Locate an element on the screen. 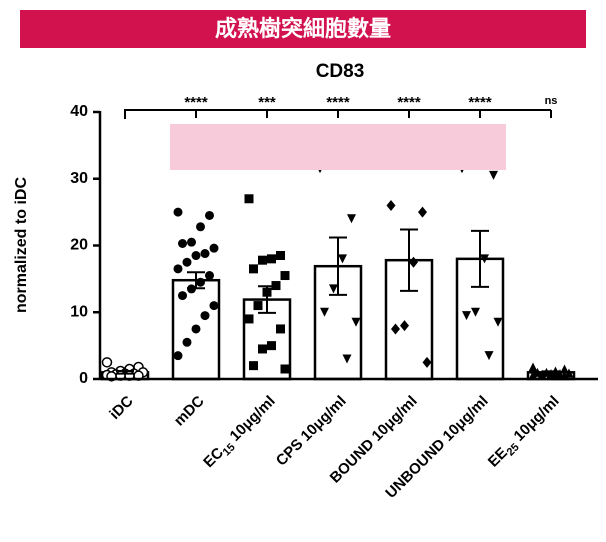  x-tick-label: mDC is located at coordinates (189, 411).